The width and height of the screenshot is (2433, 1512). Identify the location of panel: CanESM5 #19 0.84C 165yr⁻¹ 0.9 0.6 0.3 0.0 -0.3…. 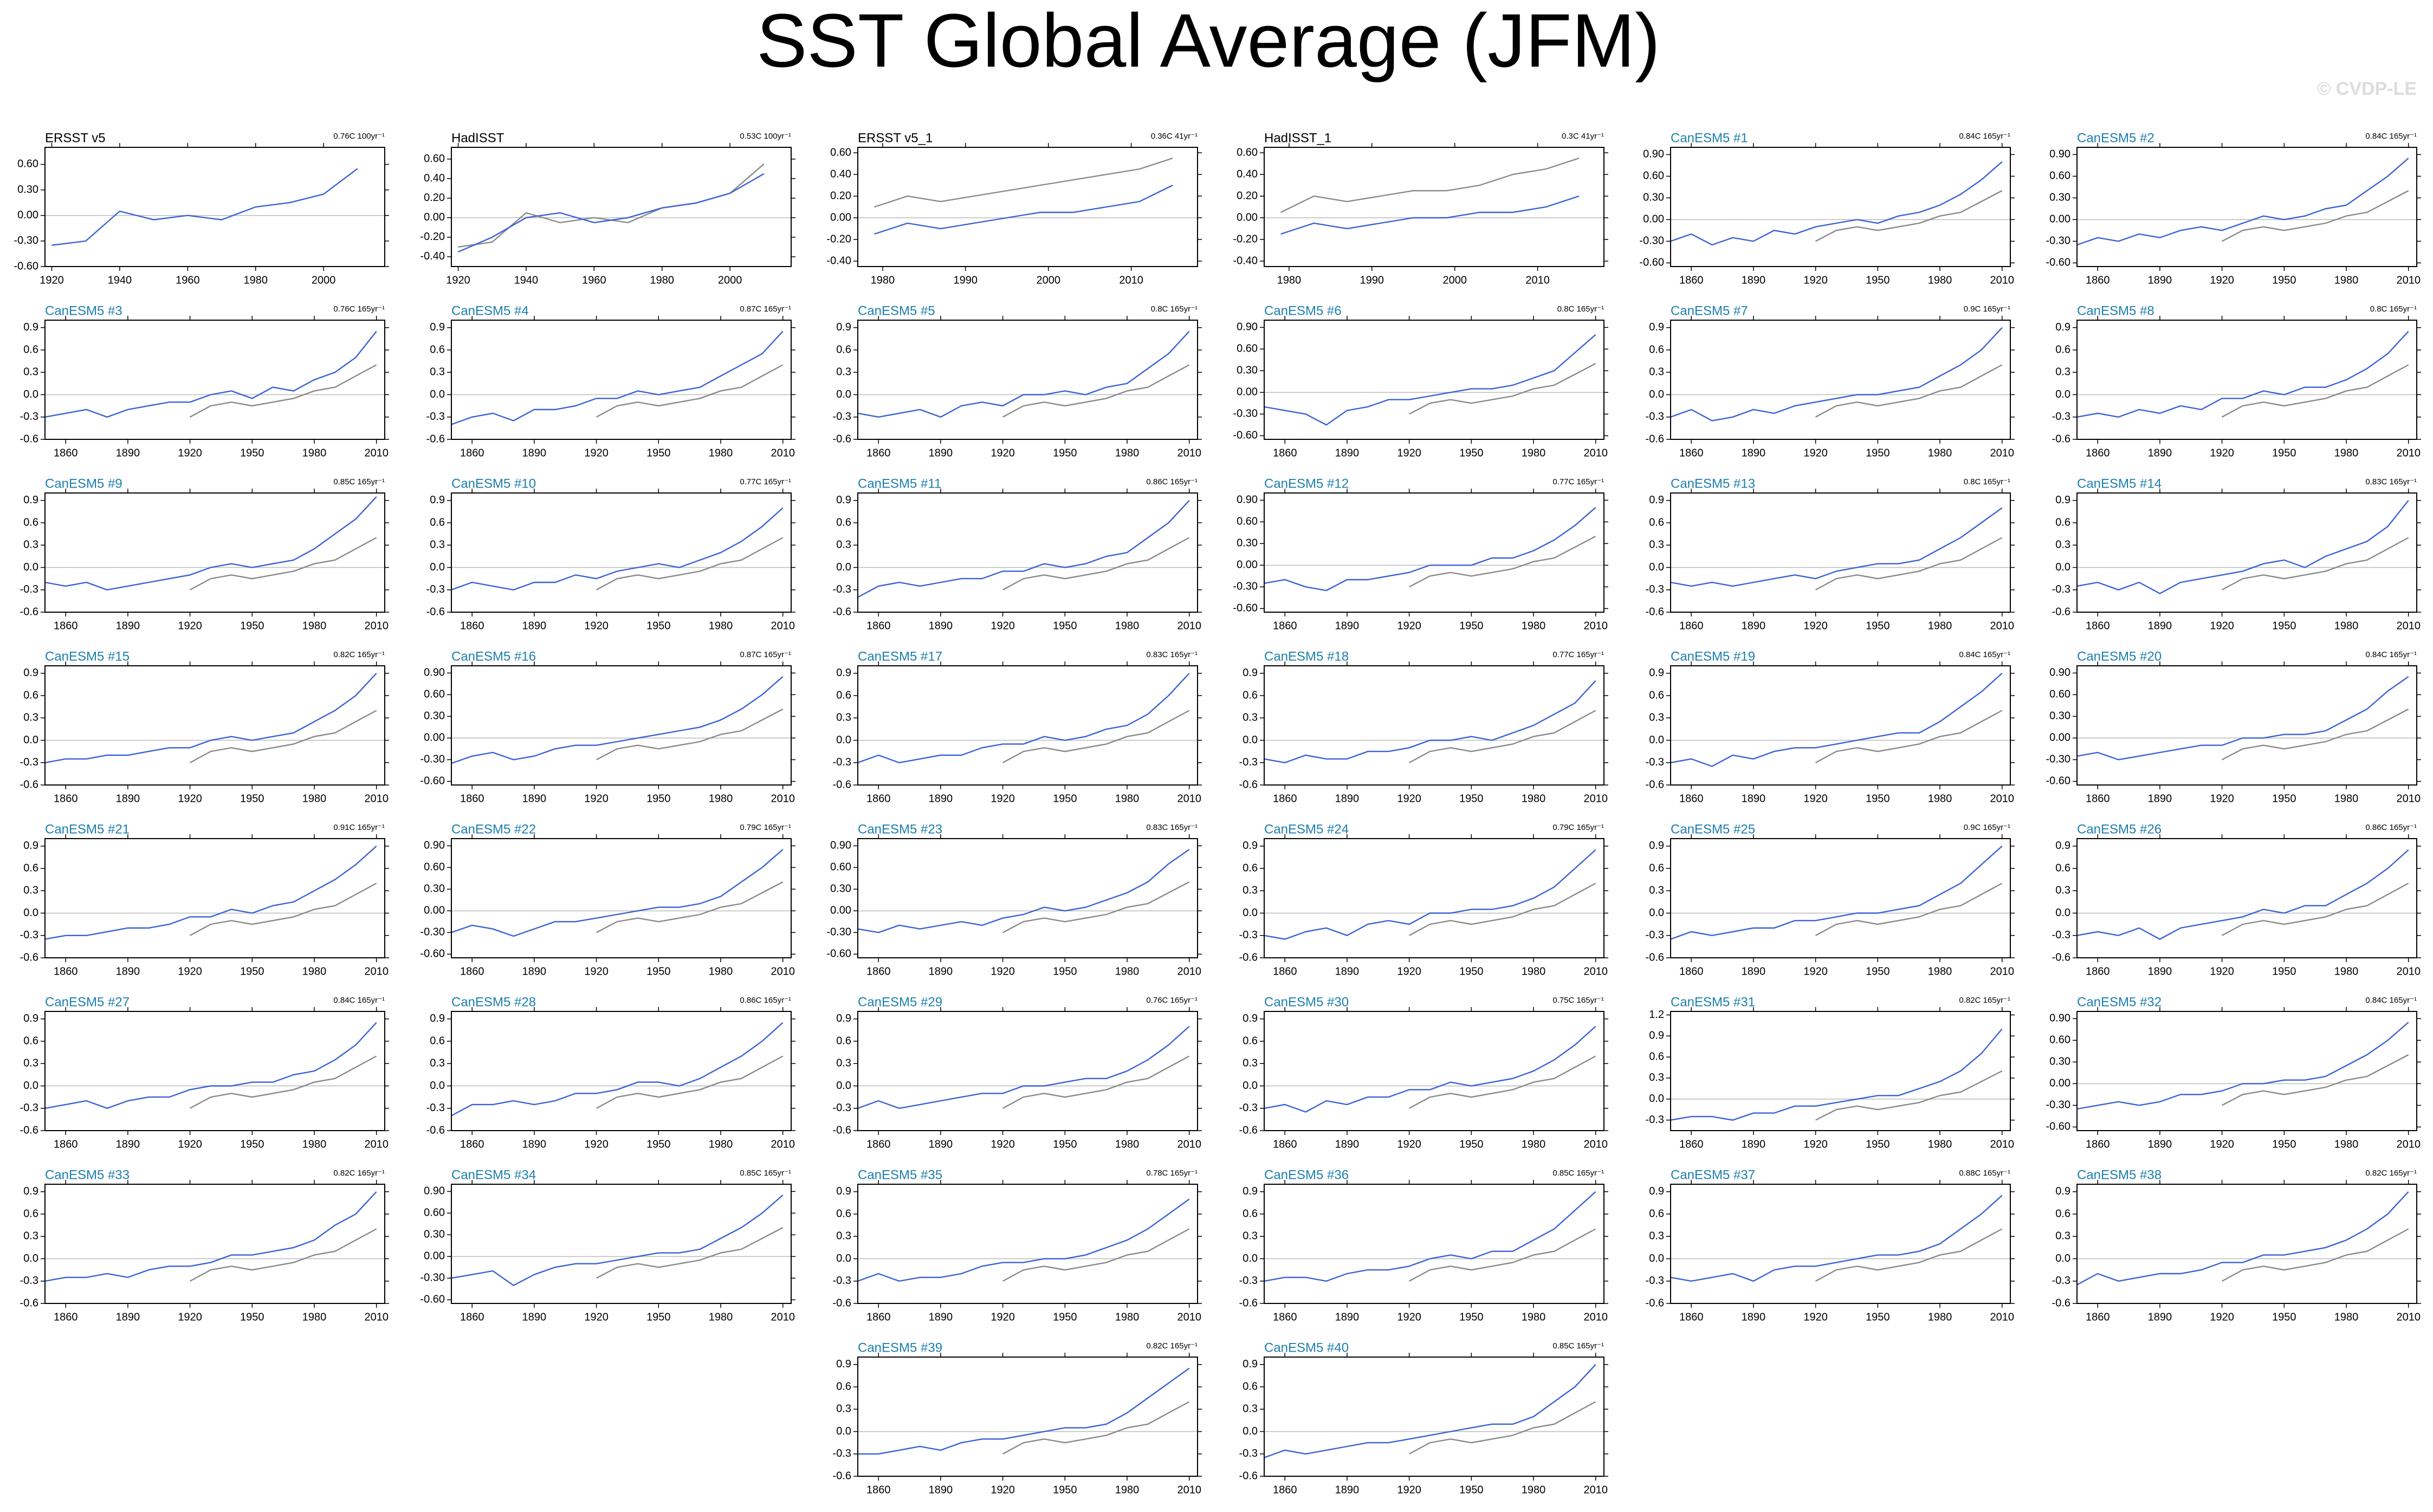
(1830, 726).